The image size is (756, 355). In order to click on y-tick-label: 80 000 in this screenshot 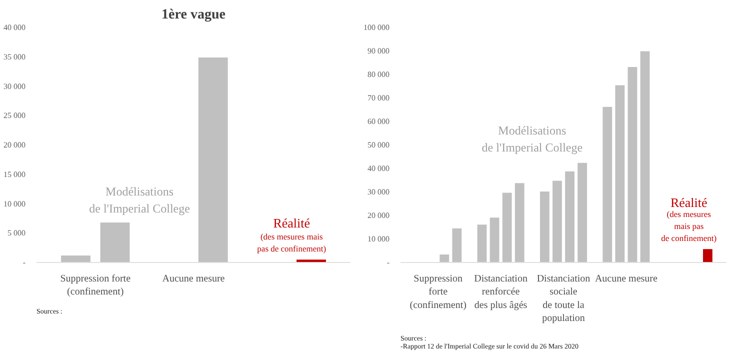, I will do `click(379, 74)`.